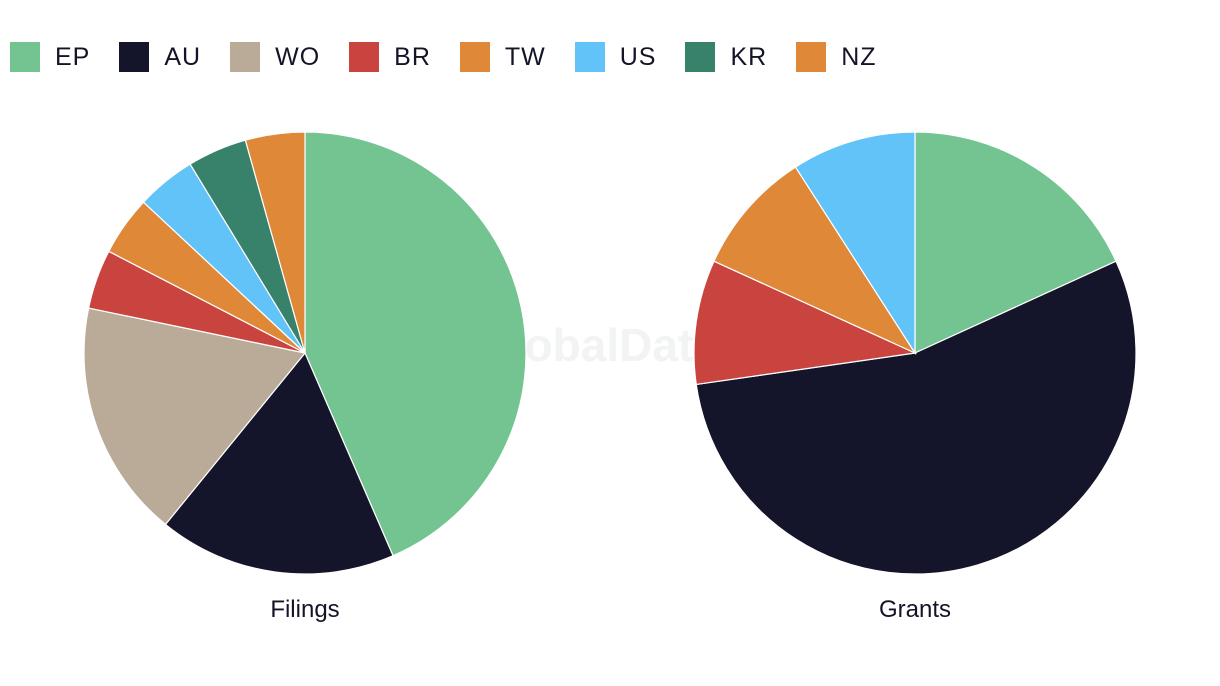 The width and height of the screenshot is (1220, 686). I want to click on legend-item-us: US, so click(615, 57).